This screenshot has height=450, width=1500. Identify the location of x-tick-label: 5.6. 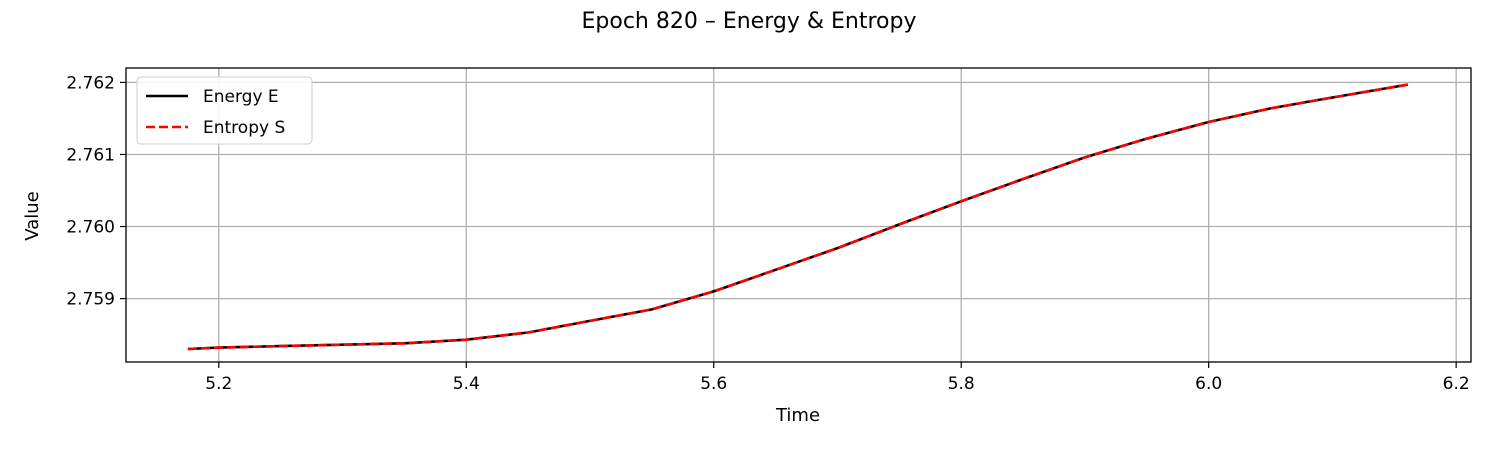
(713, 384).